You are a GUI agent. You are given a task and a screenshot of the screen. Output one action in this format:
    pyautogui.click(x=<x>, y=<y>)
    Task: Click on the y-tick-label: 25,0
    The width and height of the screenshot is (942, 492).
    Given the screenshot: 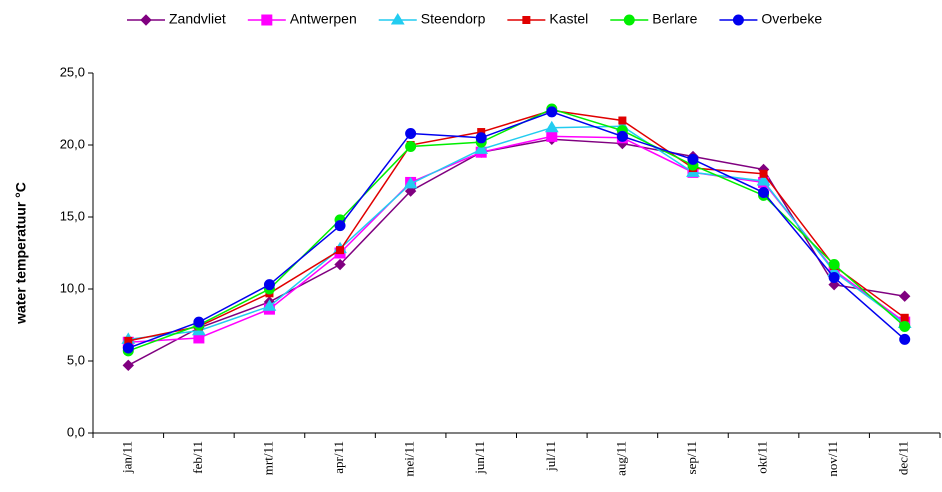 What is the action you would take?
    pyautogui.click(x=72, y=71)
    